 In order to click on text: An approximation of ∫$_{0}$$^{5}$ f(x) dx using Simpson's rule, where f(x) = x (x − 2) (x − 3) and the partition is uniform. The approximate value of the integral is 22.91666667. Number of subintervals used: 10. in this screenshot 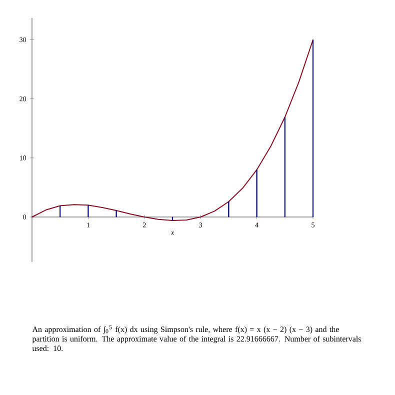, I will do `click(196, 338)`.